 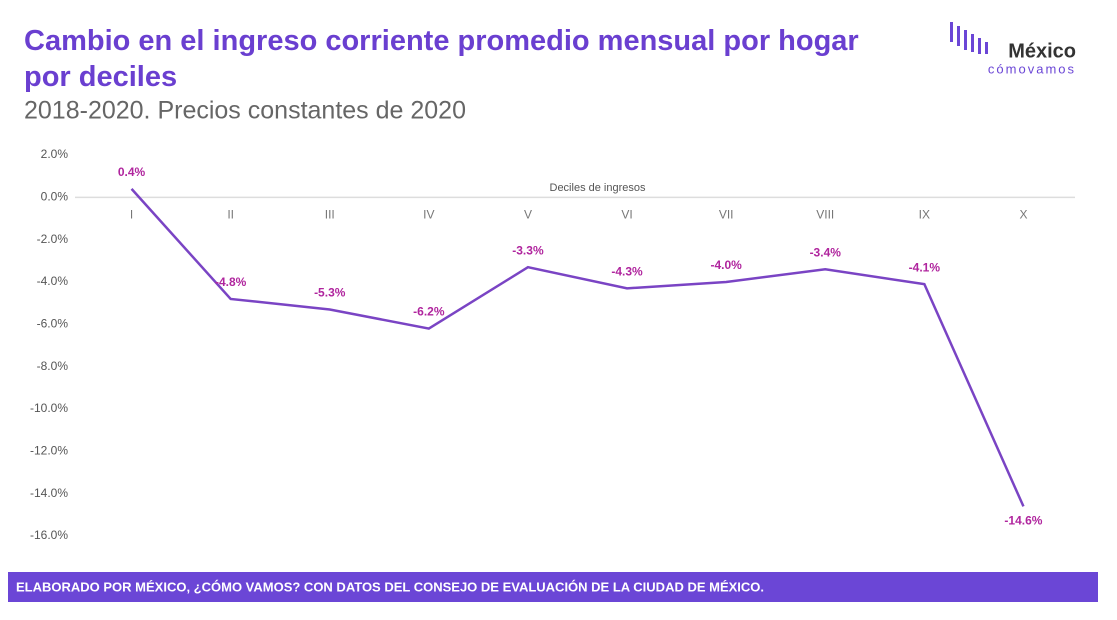 What do you see at coordinates (1023, 521) in the screenshot?
I see `data-label: -14.6%` at bounding box center [1023, 521].